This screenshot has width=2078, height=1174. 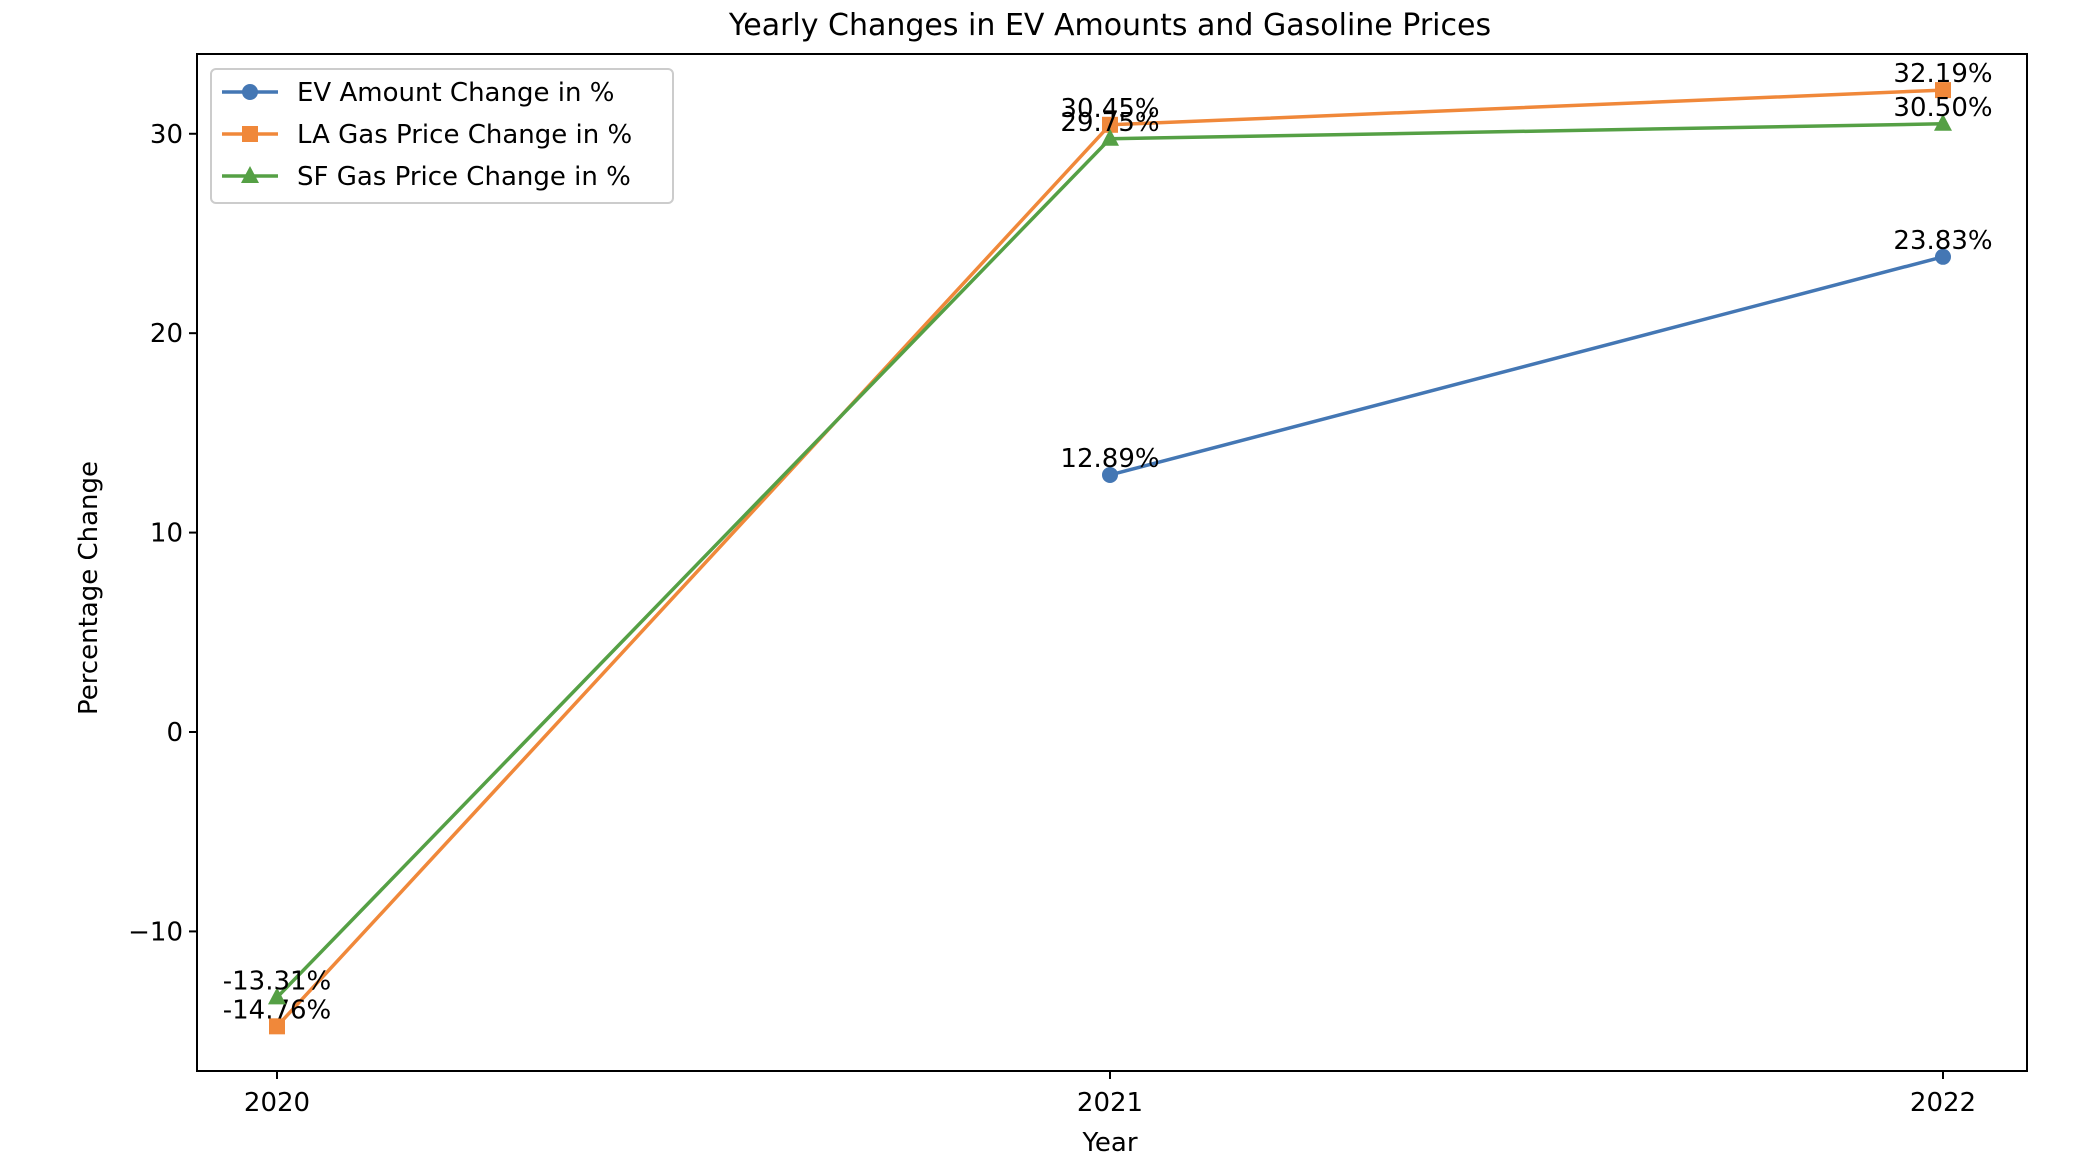 I want to click on y-tick-label: −10, so click(x=155, y=932).